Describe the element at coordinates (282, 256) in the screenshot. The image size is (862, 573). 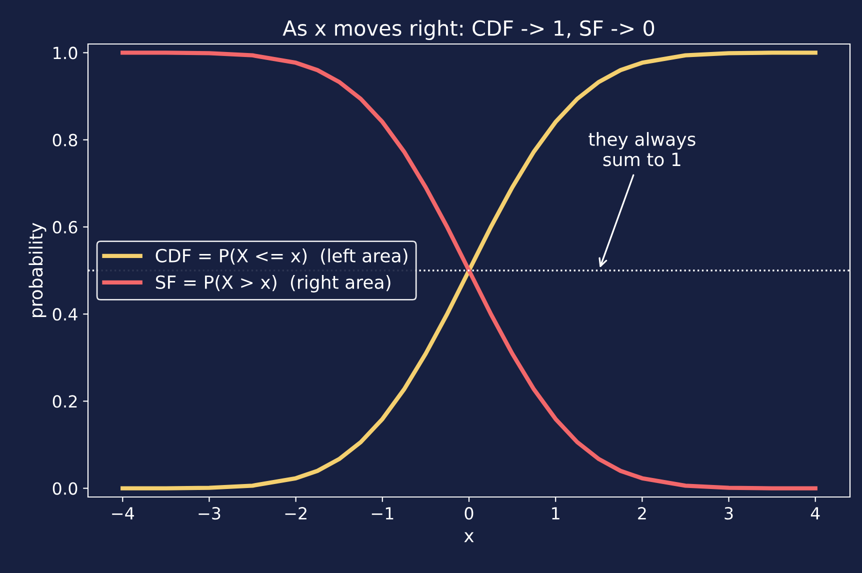
I see `legend-label: CDF = P(X <= x) (left area)` at that location.